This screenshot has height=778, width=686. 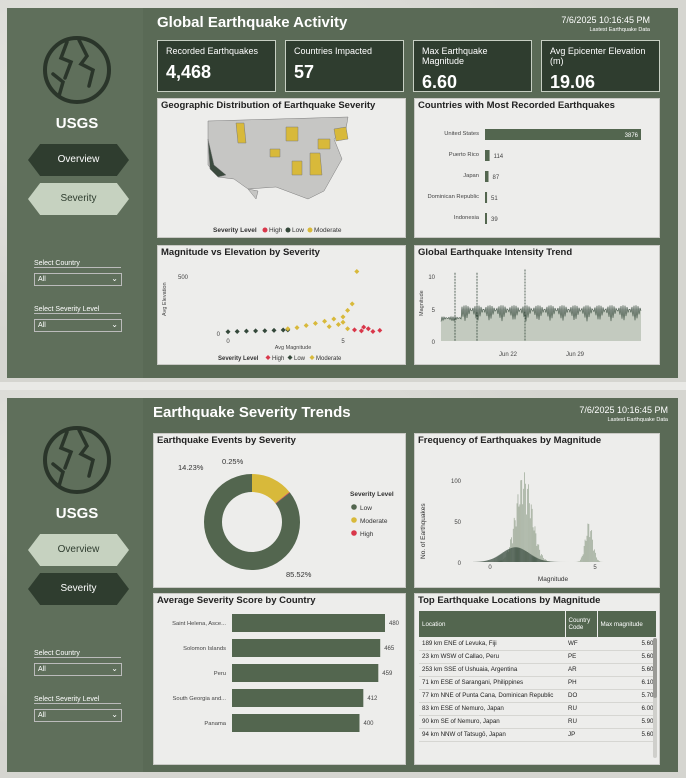 What do you see at coordinates (537, 305) in the screenshot?
I see `trend-line-chart: 0 5 10 Magnitude Jun 22 Jun 29` at bounding box center [537, 305].